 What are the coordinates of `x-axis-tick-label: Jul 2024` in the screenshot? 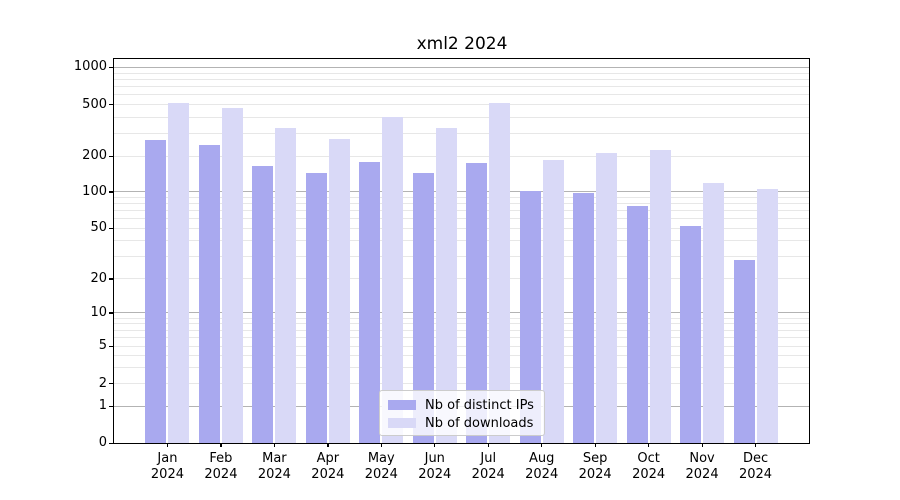 It's located at (488, 467).